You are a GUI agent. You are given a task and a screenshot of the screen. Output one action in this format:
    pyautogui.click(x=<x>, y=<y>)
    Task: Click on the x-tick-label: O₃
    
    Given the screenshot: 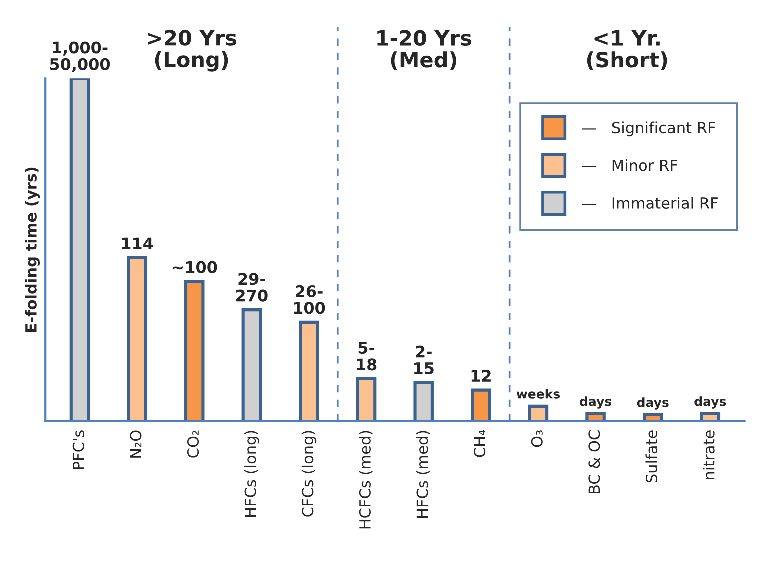 What is the action you would take?
    pyautogui.click(x=537, y=439)
    